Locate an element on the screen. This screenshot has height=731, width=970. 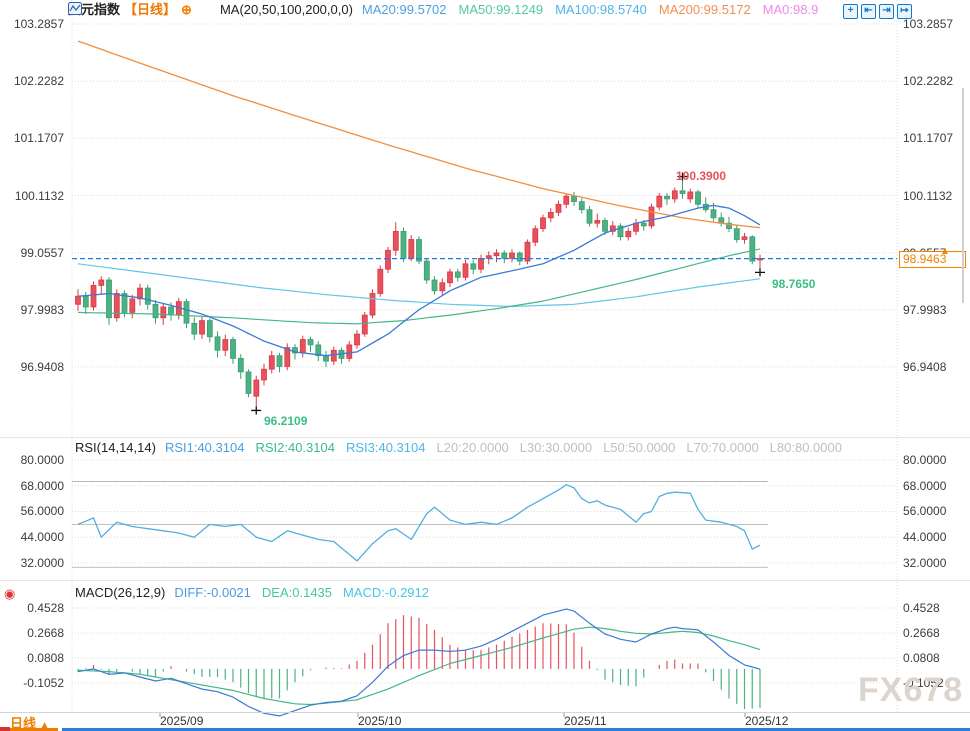
go-to-latest-icon: ↦ is located at coordinates (904, 11).